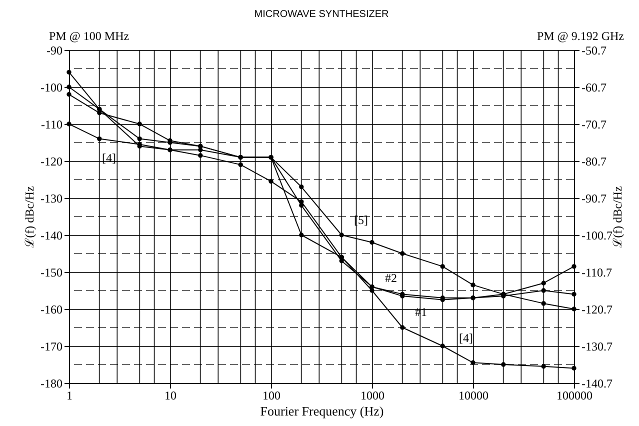 The height and width of the screenshot is (426, 639). I want to click on annotation: [4], so click(466, 338).